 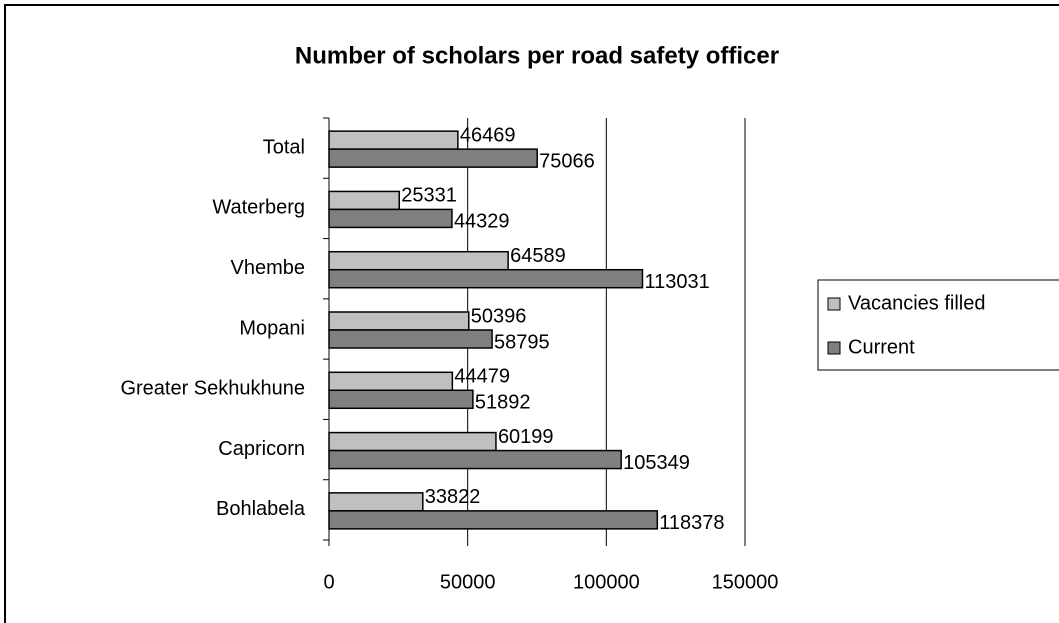 I want to click on data-label: 25331, so click(x=429, y=196).